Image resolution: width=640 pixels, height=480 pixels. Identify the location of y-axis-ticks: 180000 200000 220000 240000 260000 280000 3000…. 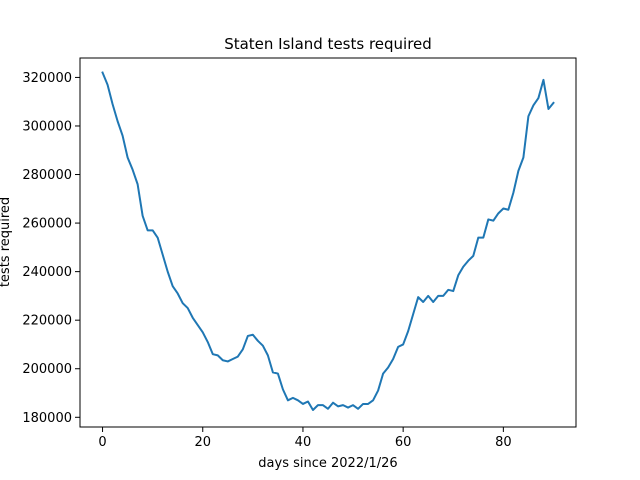
(51, 248).